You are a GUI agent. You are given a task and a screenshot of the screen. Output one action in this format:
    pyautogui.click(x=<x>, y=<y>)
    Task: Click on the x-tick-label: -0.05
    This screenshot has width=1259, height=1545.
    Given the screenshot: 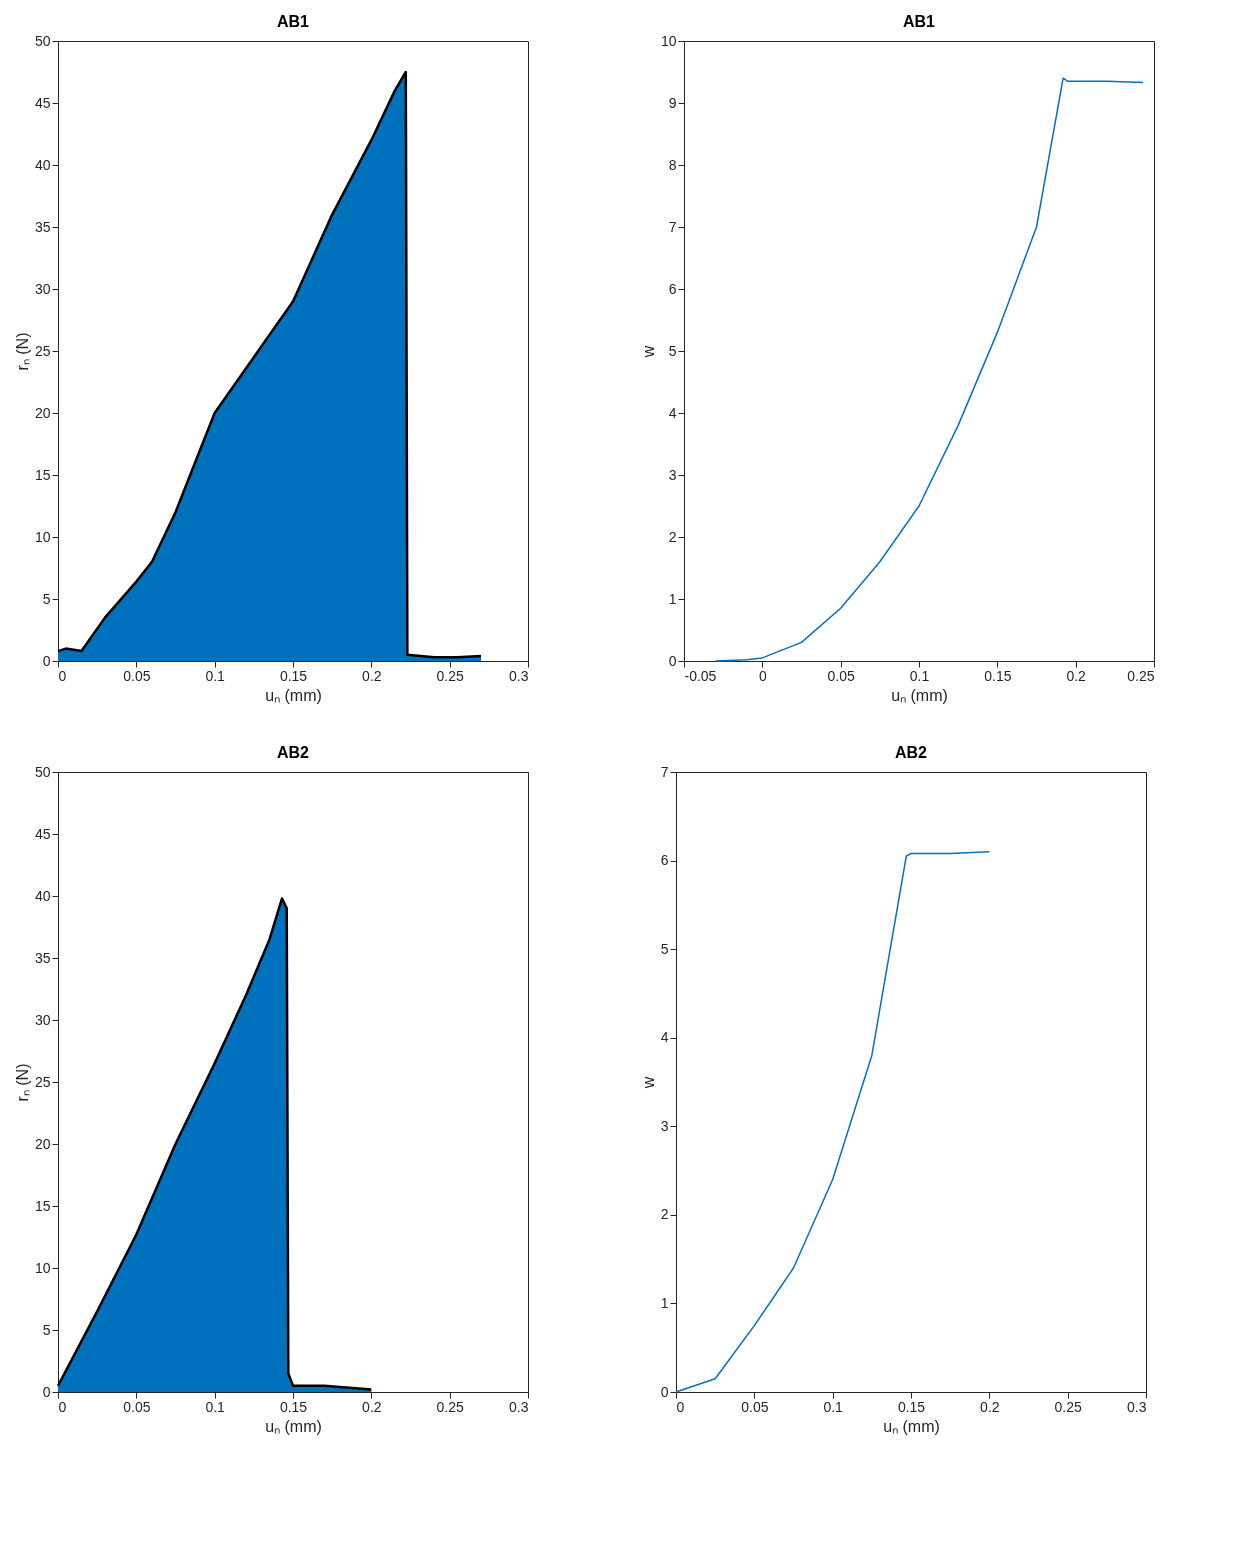 What is the action you would take?
    pyautogui.click(x=700, y=675)
    